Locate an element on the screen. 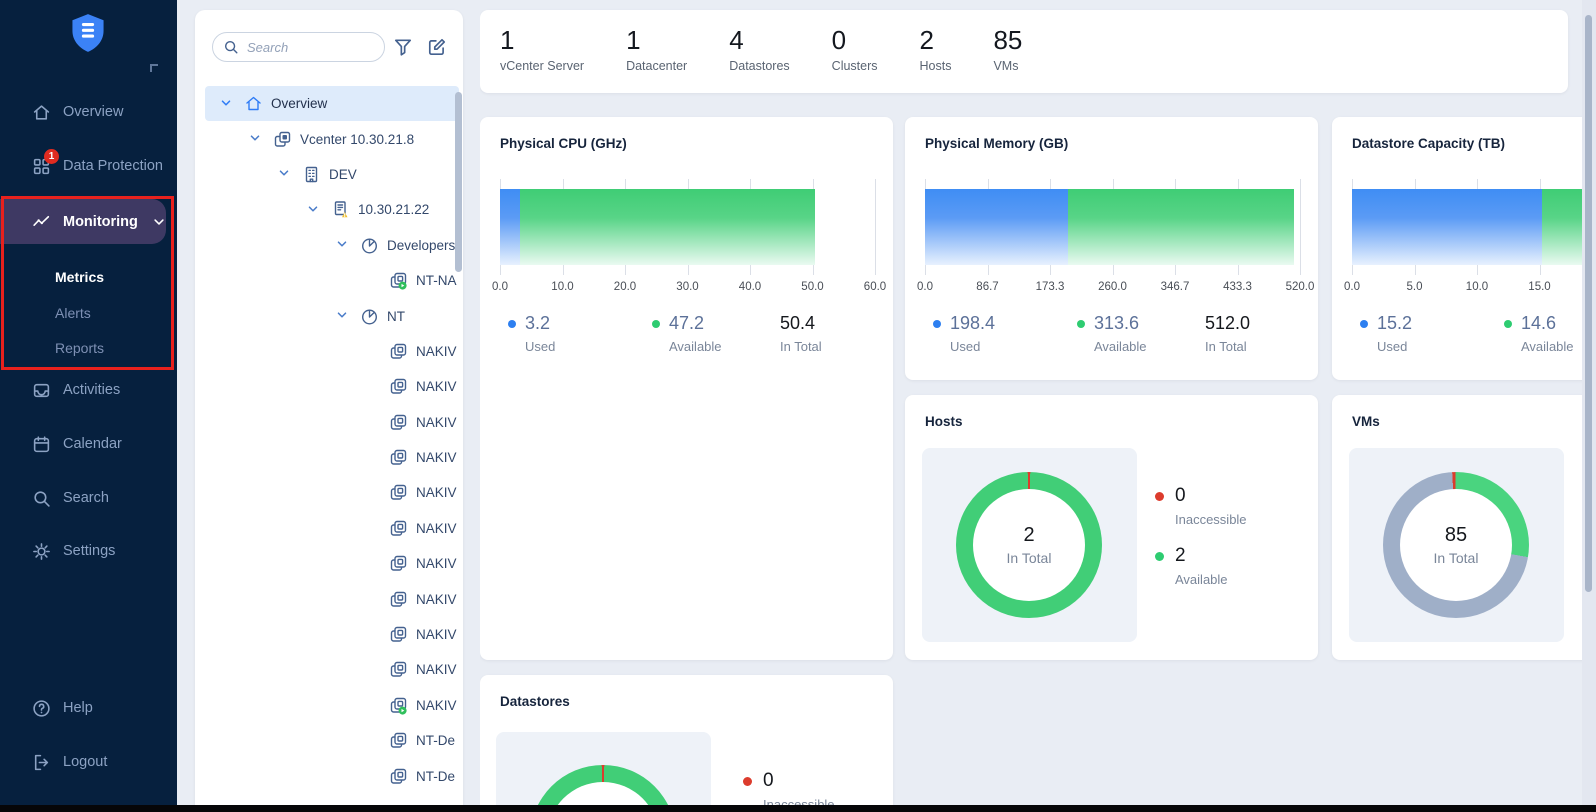 The image size is (1596, 812). search-icon is located at coordinates (231, 47).